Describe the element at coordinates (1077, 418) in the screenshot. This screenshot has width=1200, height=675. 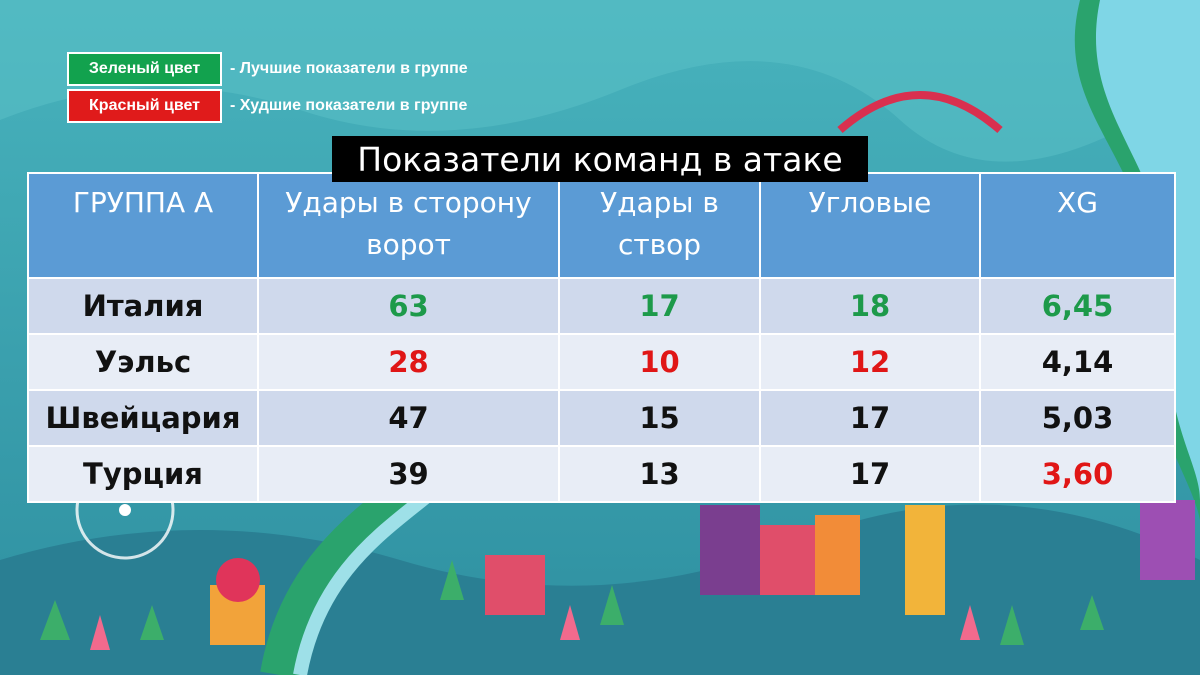
I see `xg-value: 5,03` at that location.